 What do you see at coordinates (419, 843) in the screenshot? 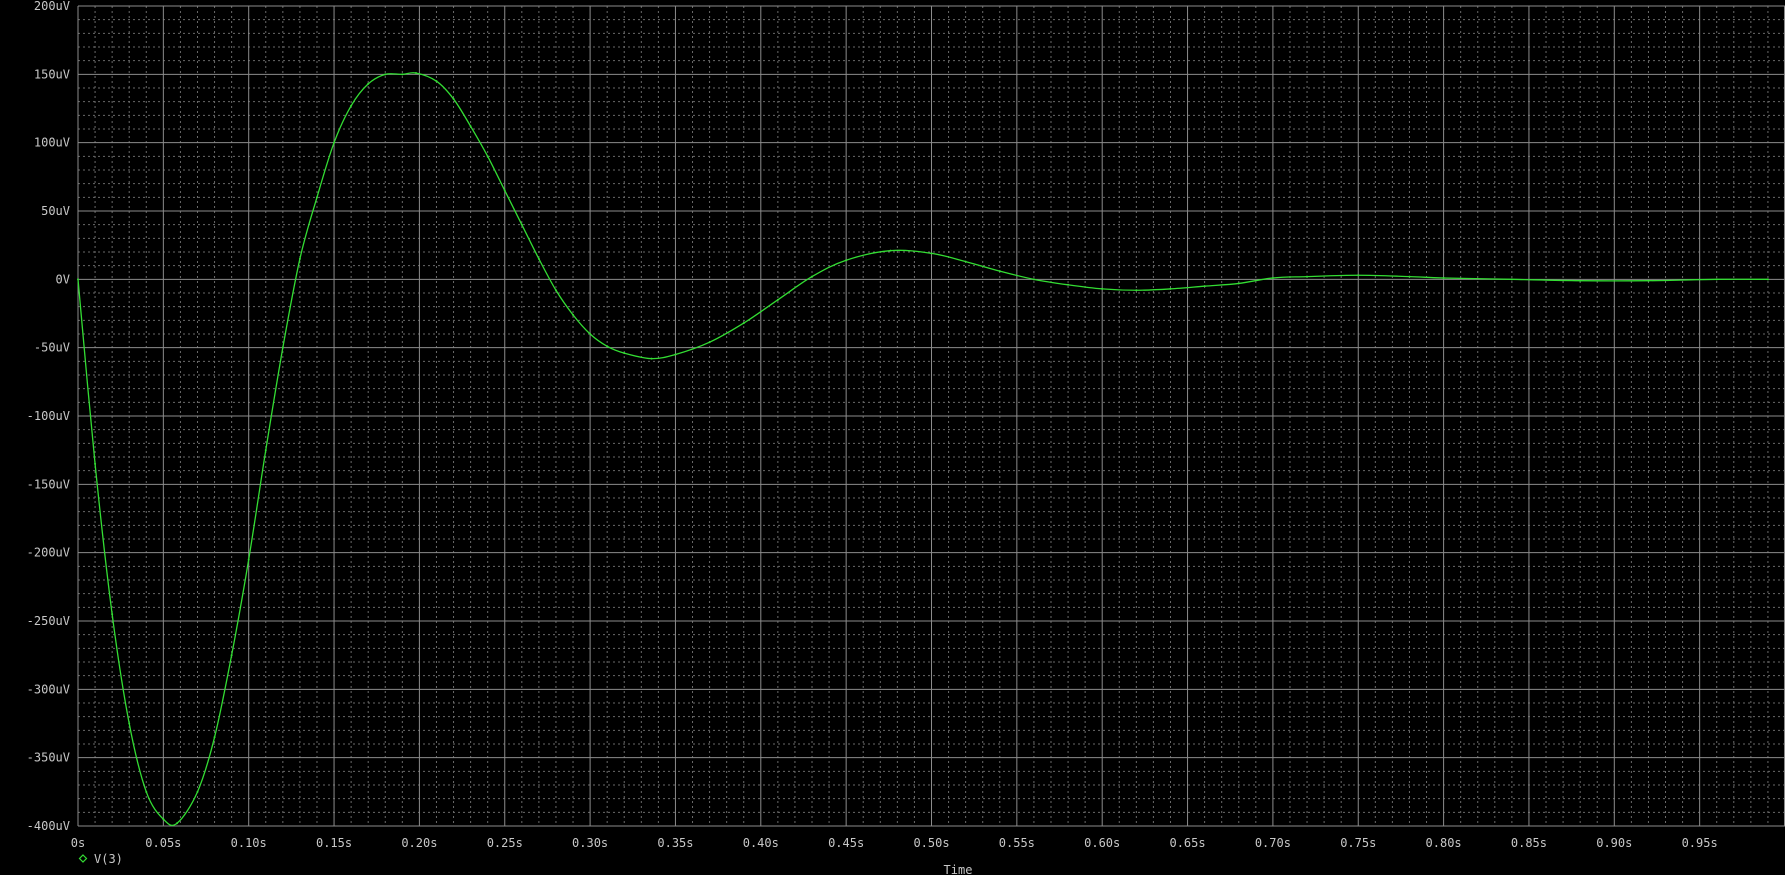
I see `x-tick-label: 0.20s` at bounding box center [419, 843].